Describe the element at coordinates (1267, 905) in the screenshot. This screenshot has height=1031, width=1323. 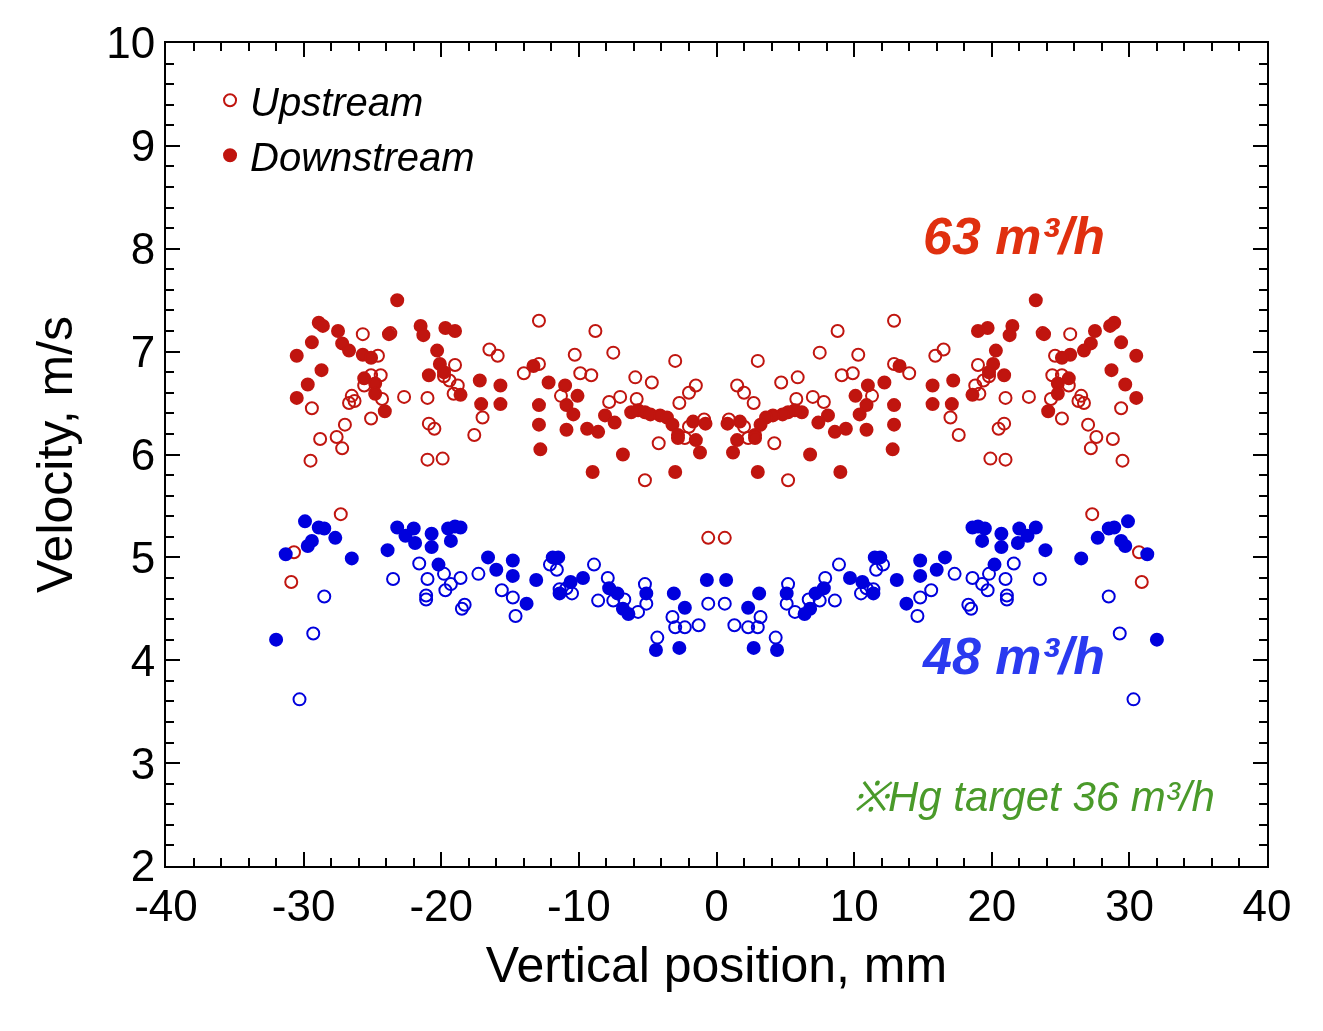
I see `x-tick-label: 40` at that location.